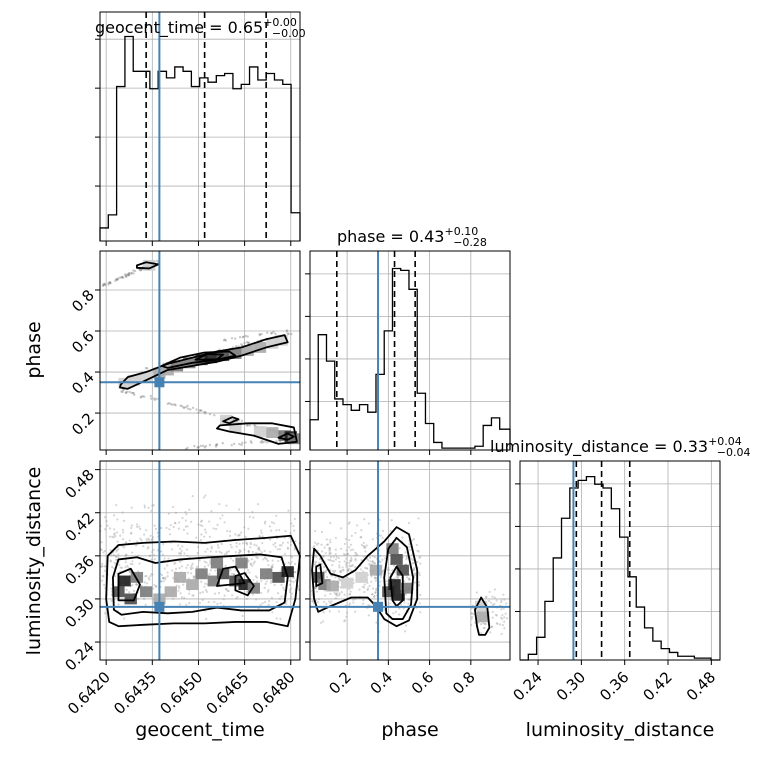 The height and width of the screenshot is (760, 760). Describe the element at coordinates (193, 142) in the screenshot. I see `tick-marks` at that location.